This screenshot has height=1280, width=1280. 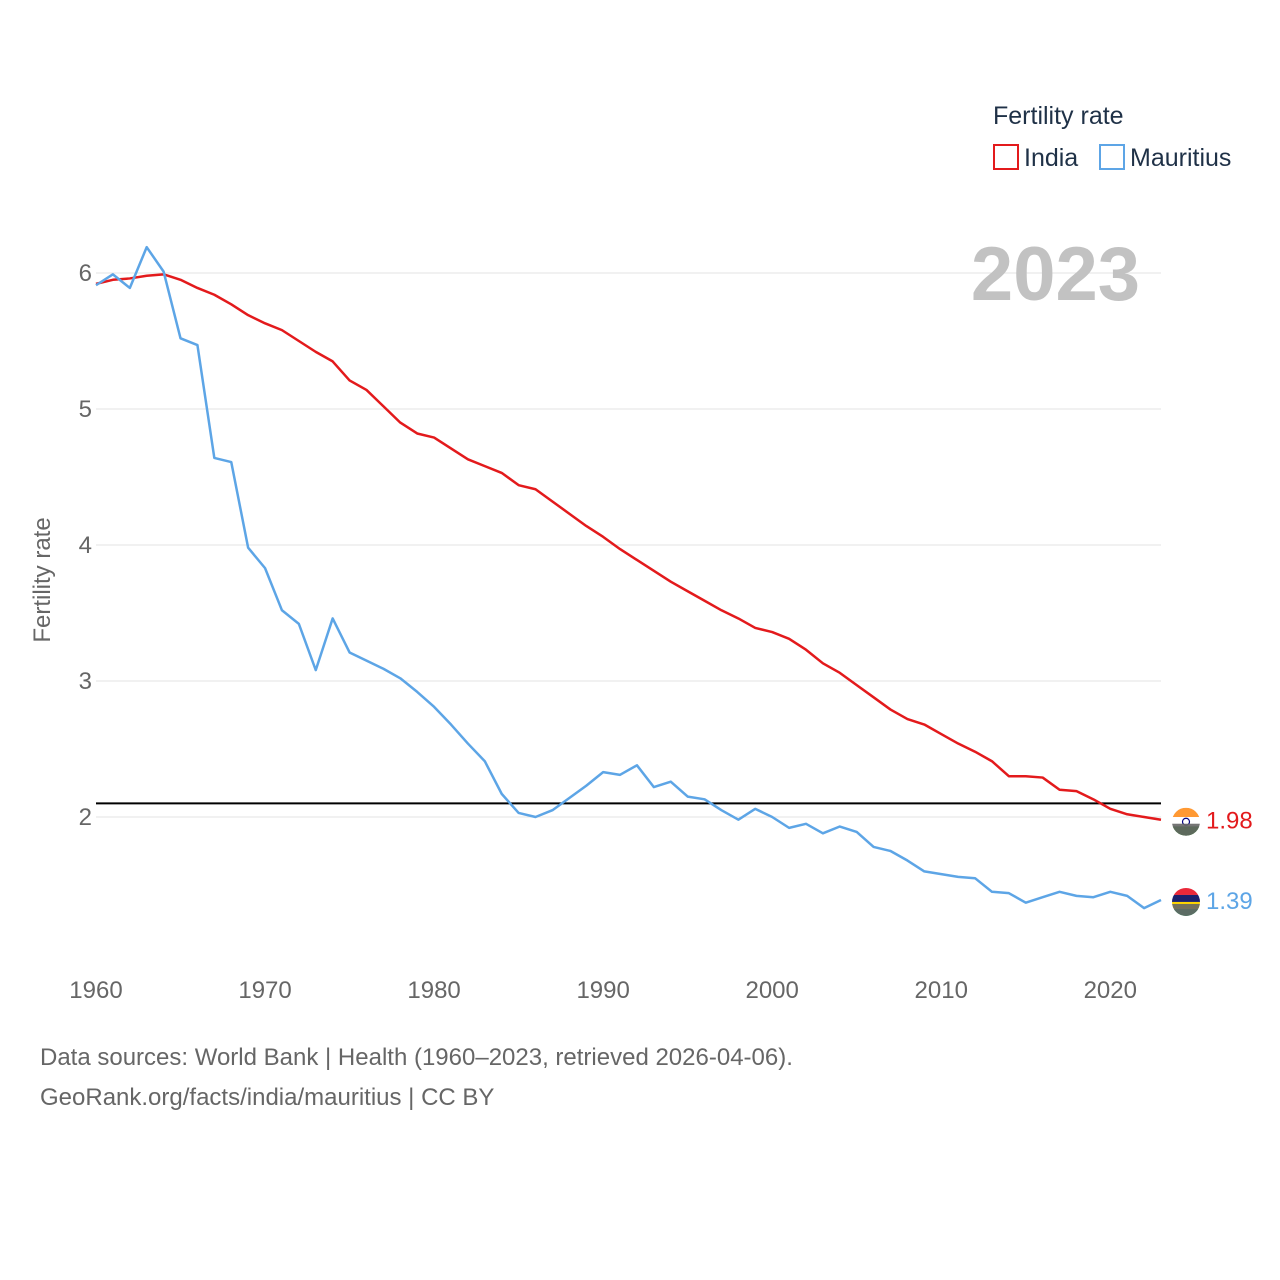 I want to click on x-tick-label: 2010, so click(x=941, y=990).